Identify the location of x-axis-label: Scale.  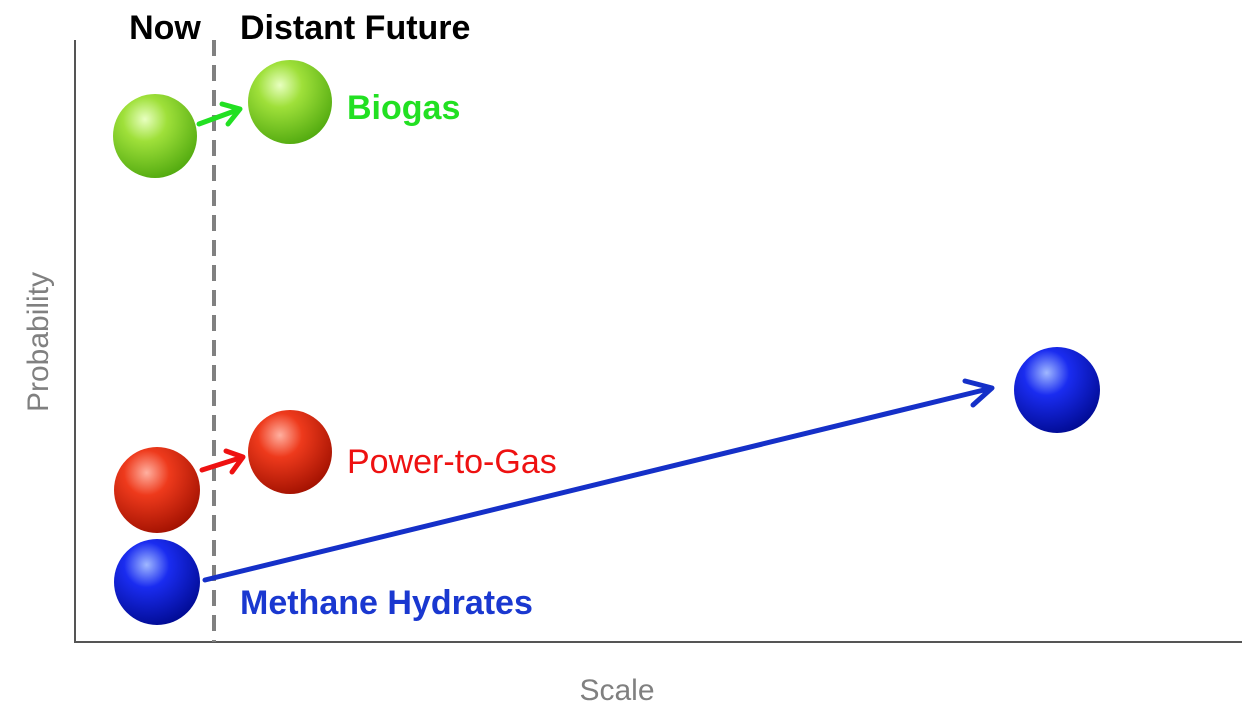
(616, 690).